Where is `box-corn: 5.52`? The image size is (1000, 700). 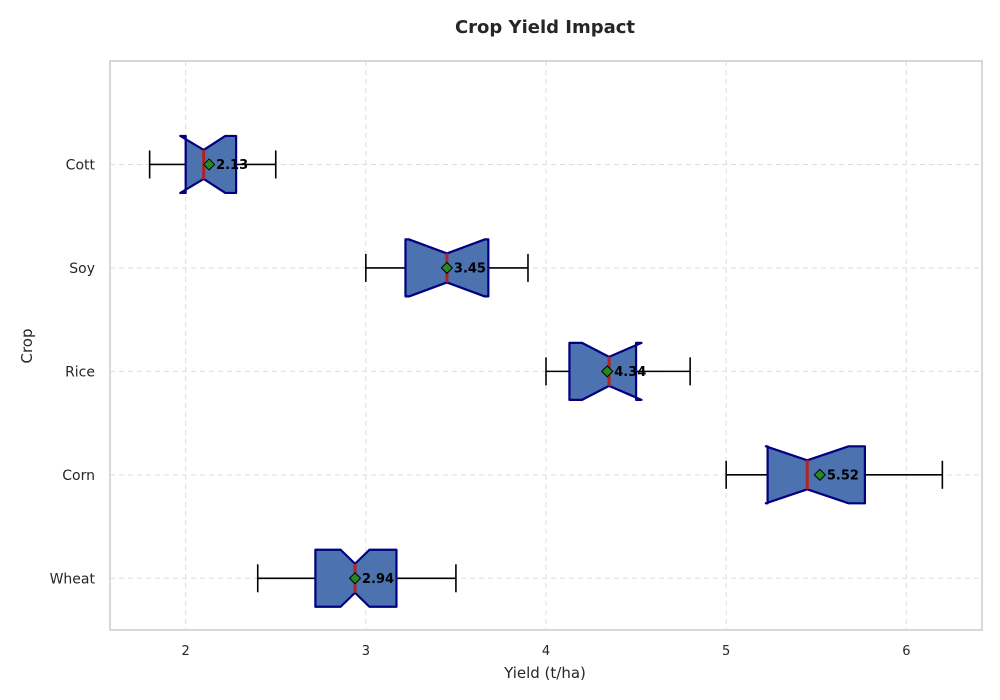
box-corn: 5.52 is located at coordinates (834, 475).